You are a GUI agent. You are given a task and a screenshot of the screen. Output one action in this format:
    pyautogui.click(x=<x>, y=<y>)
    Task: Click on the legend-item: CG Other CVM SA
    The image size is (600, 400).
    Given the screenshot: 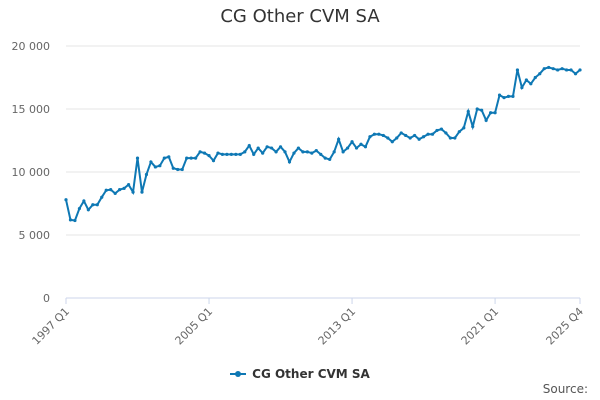 What is the action you would take?
    pyautogui.click(x=300, y=374)
    